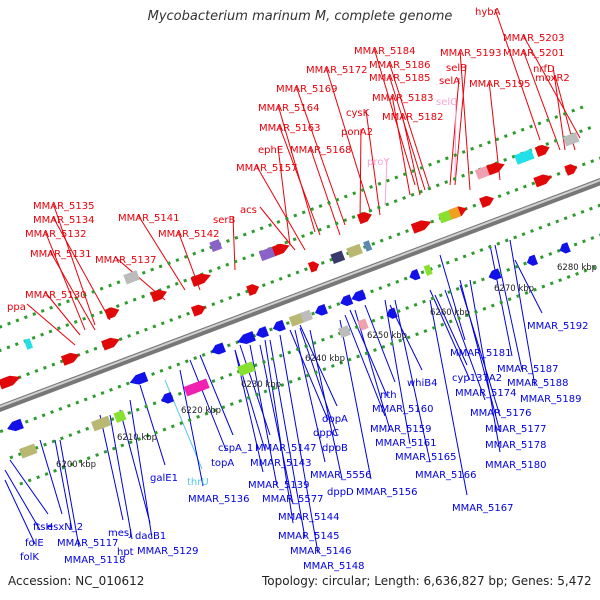 This screenshot has width=600, height=600. Describe the element at coordinates (357, 132) in the screenshot. I see `top-gene-label: ponA2` at that location.